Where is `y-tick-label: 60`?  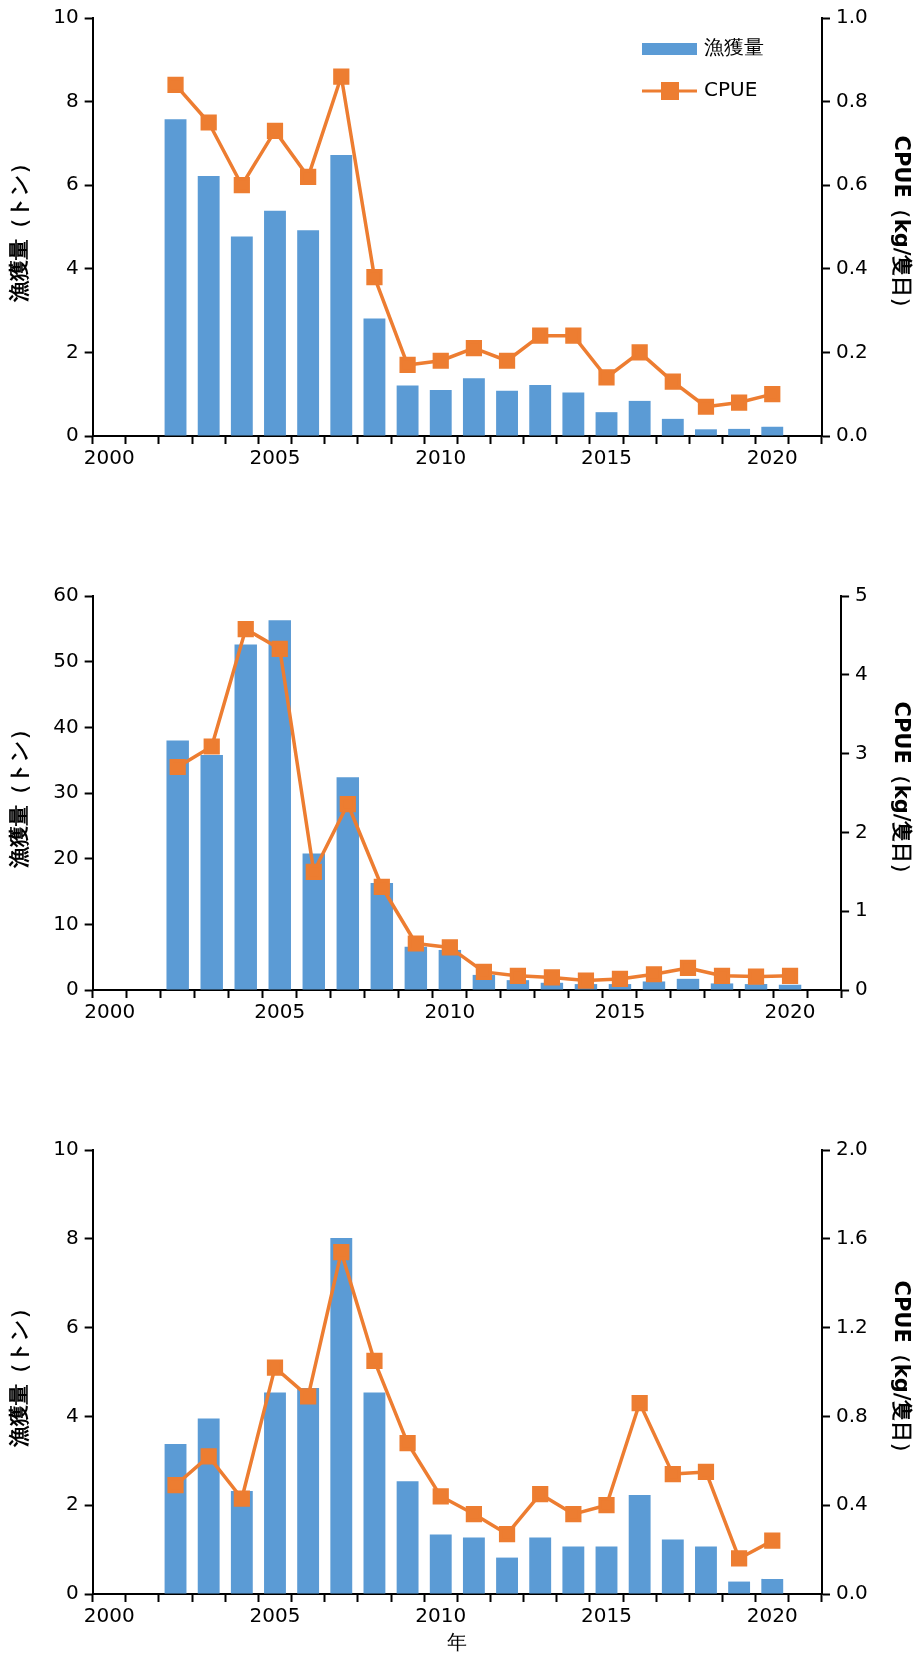
y-tick-label: 60 is located at coordinates (66, 594).